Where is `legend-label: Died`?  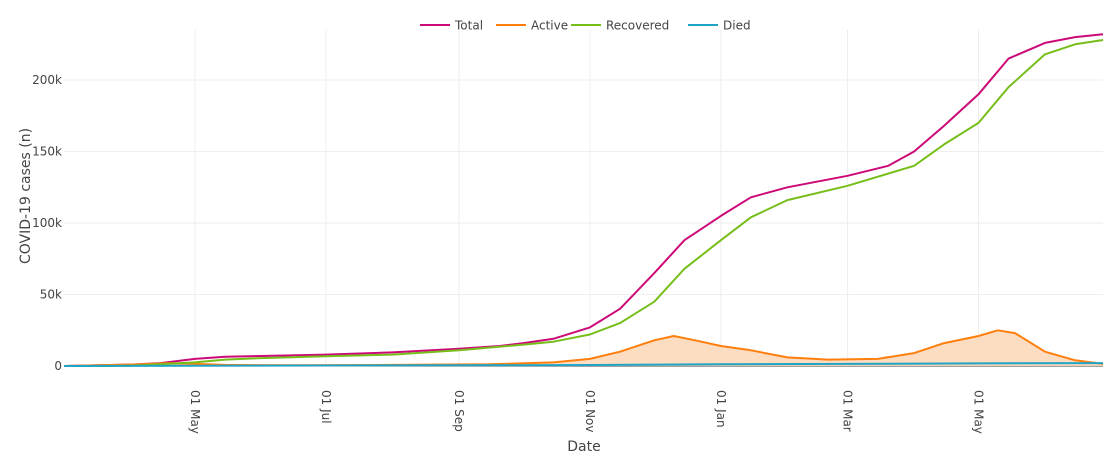
legend-label: Died is located at coordinates (737, 26).